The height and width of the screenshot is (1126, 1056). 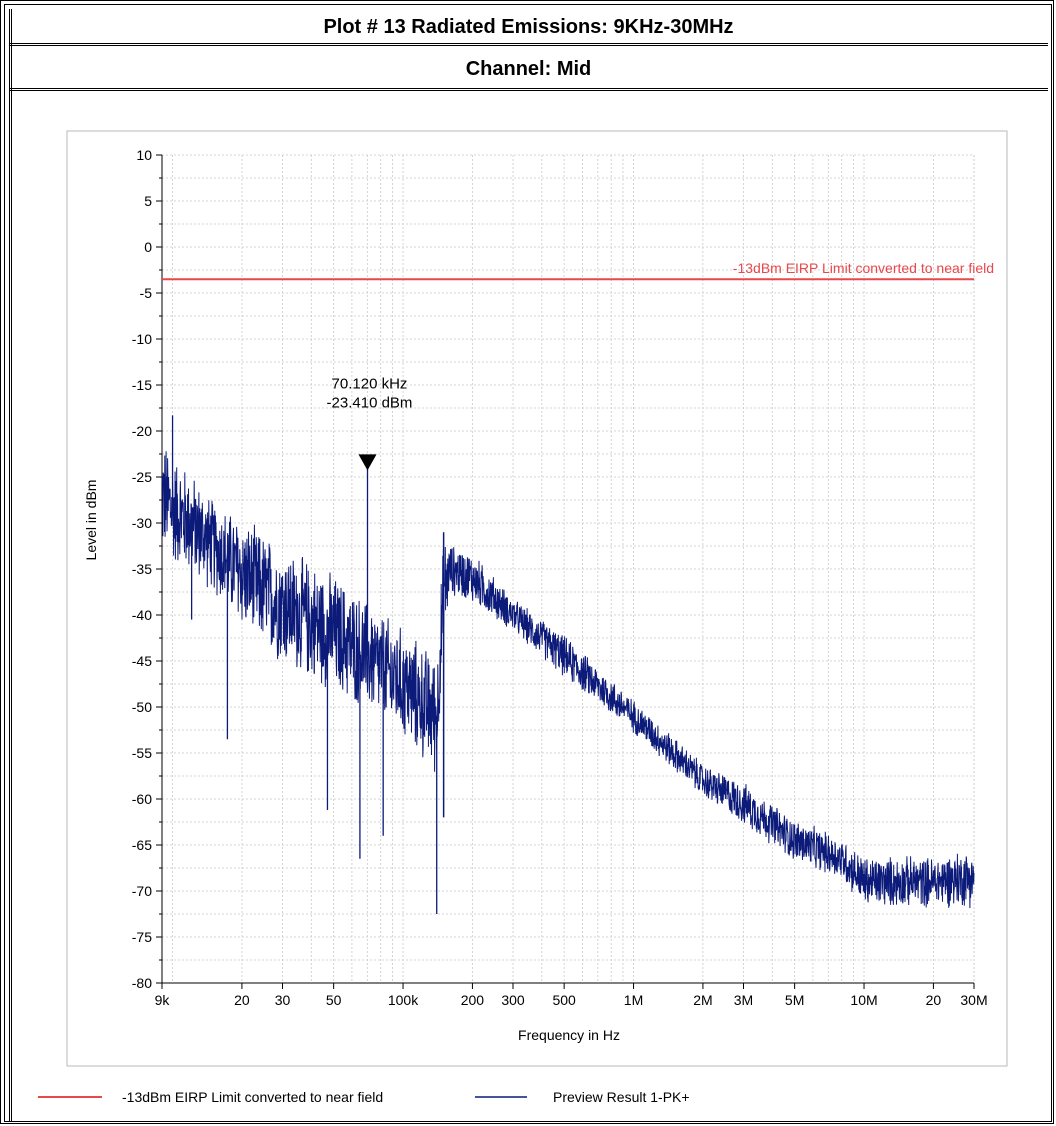 I want to click on y-axis-label: Level in dBm, so click(x=91, y=520).